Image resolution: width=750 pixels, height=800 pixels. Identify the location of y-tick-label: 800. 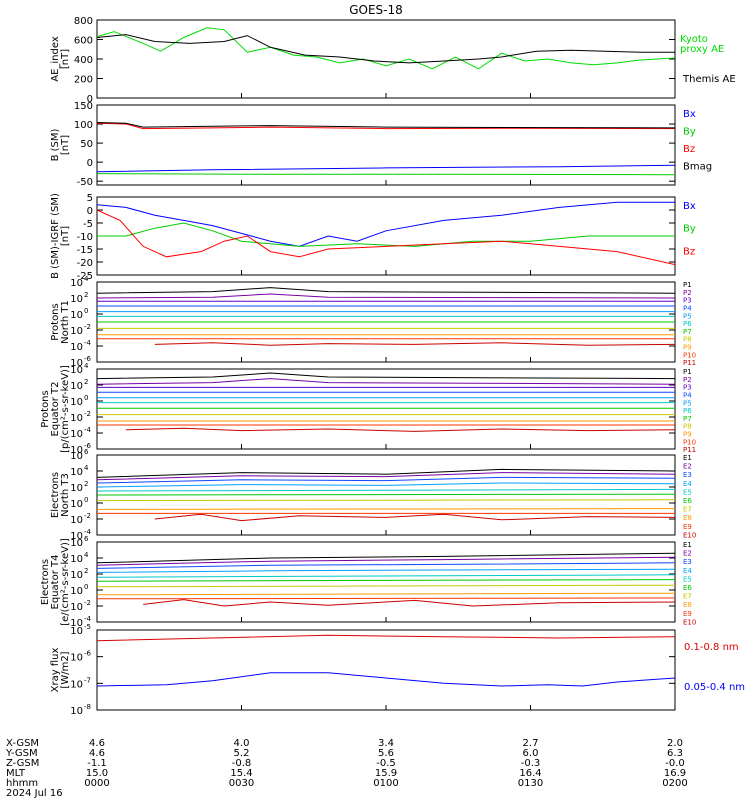
(83, 21).